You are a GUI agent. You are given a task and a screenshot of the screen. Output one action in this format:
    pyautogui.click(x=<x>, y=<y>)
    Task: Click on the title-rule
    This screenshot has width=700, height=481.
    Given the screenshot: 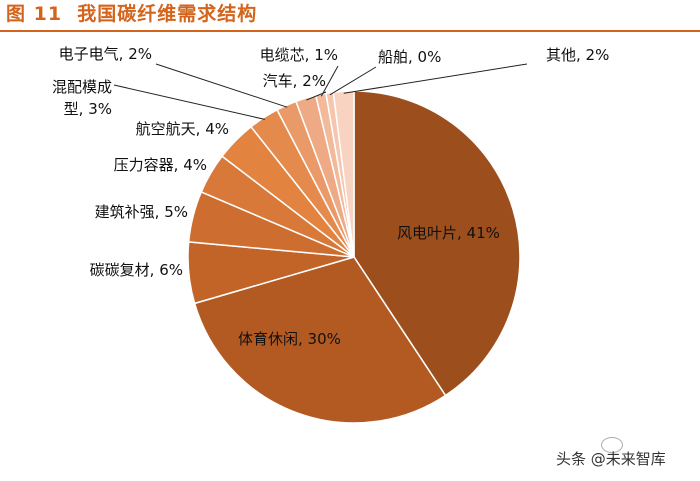 What is the action you would take?
    pyautogui.click(x=350, y=31)
    